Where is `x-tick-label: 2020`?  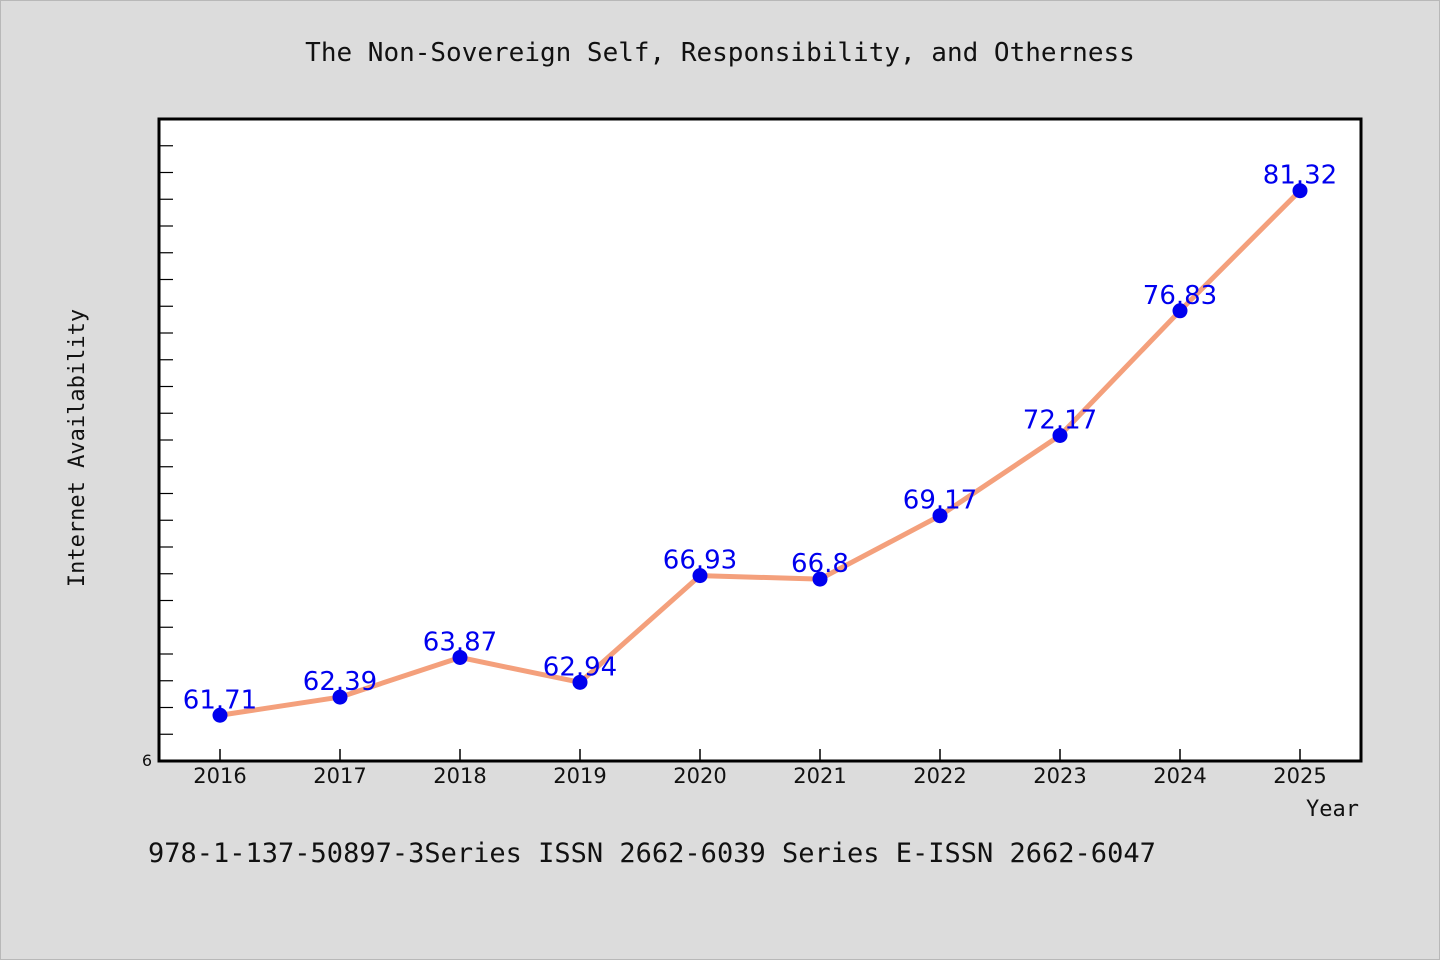 x-tick-label: 2020 is located at coordinates (699, 776).